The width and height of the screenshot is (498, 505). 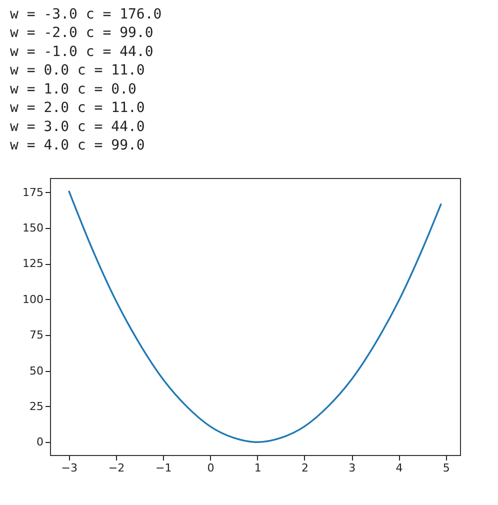 I want to click on text: w = -1.0 c = 44.0, so click(x=82, y=52).